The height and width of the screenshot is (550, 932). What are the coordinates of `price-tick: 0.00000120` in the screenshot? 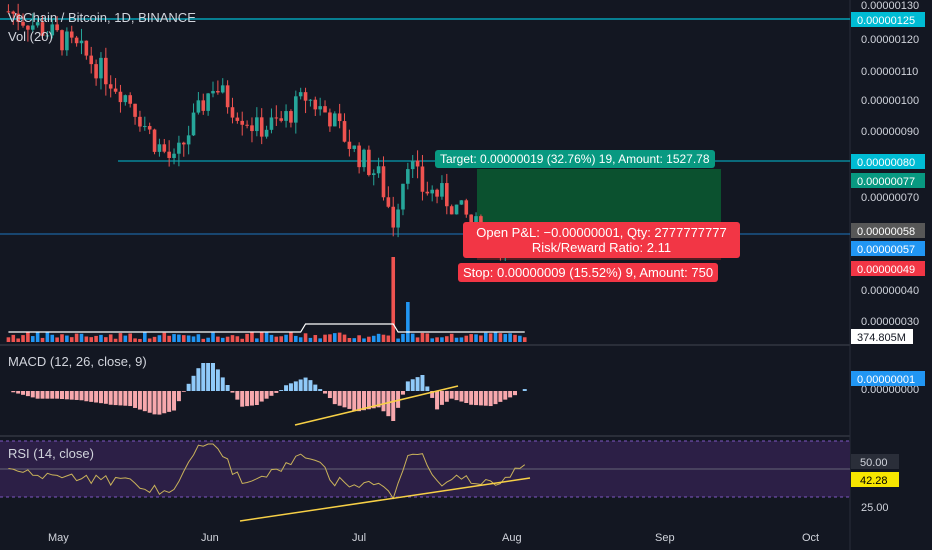 It's located at (890, 40).